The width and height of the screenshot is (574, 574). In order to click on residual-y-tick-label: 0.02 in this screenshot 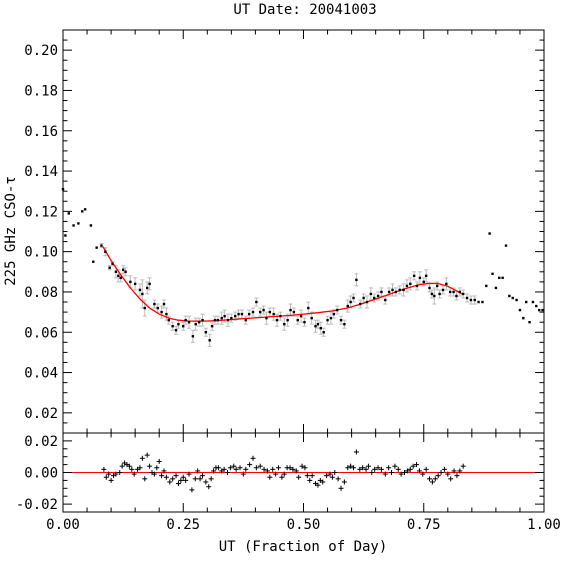, I will do `click(41, 442)`.